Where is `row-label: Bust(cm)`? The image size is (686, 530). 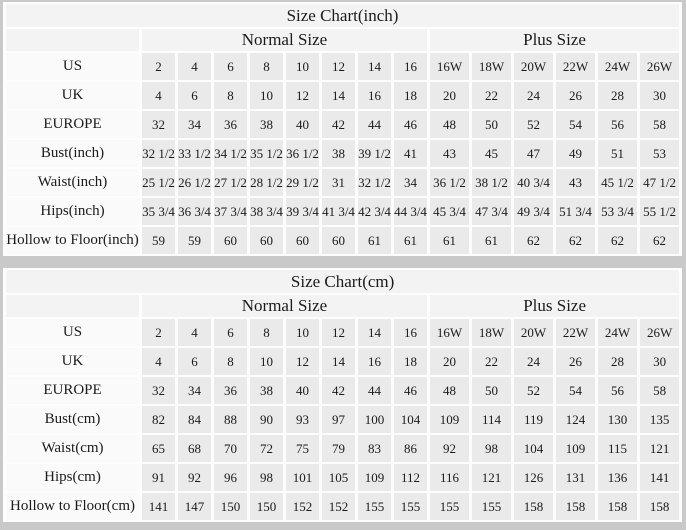
row-label: Bust(cm) is located at coordinates (72, 419).